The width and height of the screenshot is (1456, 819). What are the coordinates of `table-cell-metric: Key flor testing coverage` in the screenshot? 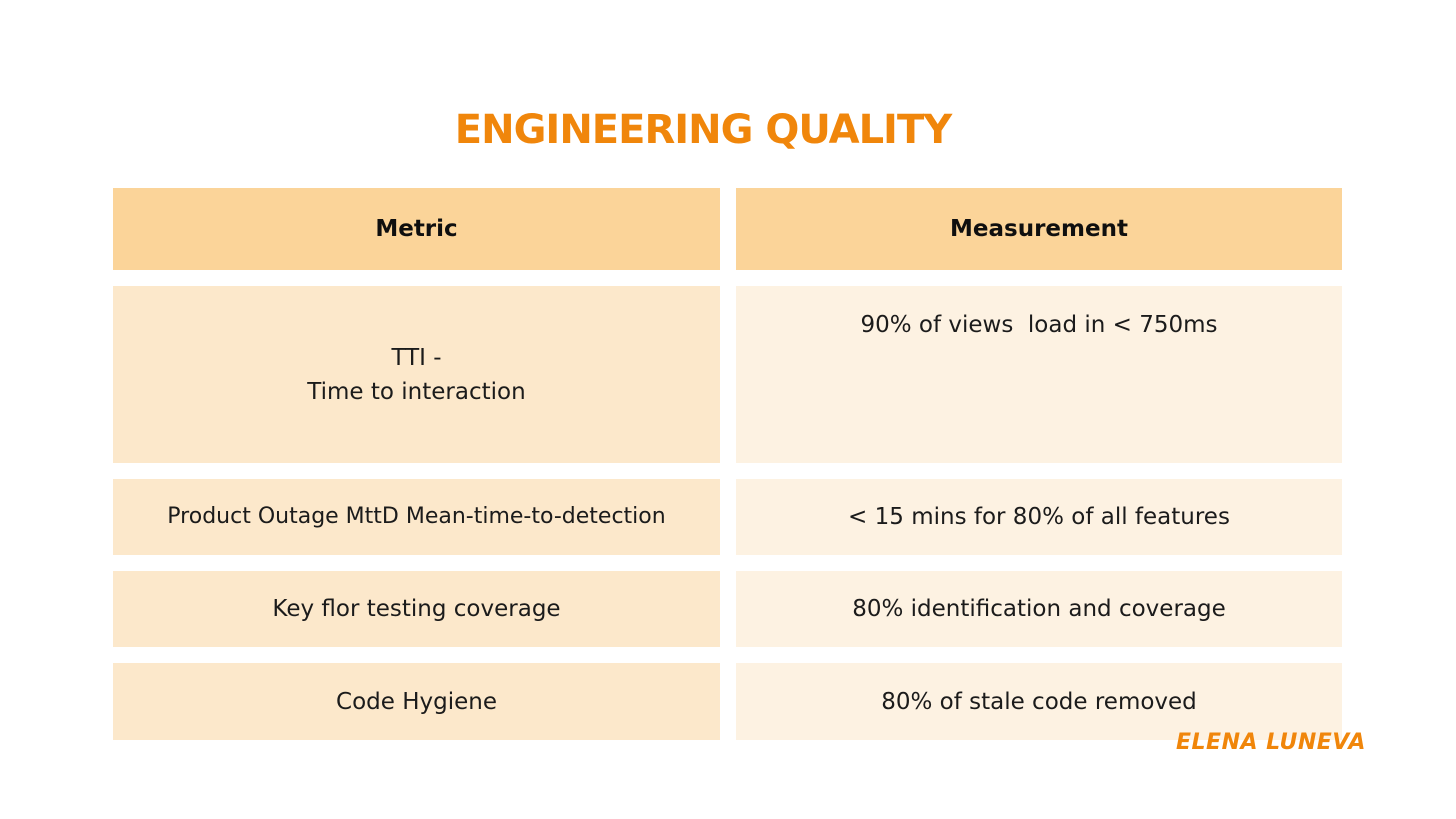 It's located at (416, 609).